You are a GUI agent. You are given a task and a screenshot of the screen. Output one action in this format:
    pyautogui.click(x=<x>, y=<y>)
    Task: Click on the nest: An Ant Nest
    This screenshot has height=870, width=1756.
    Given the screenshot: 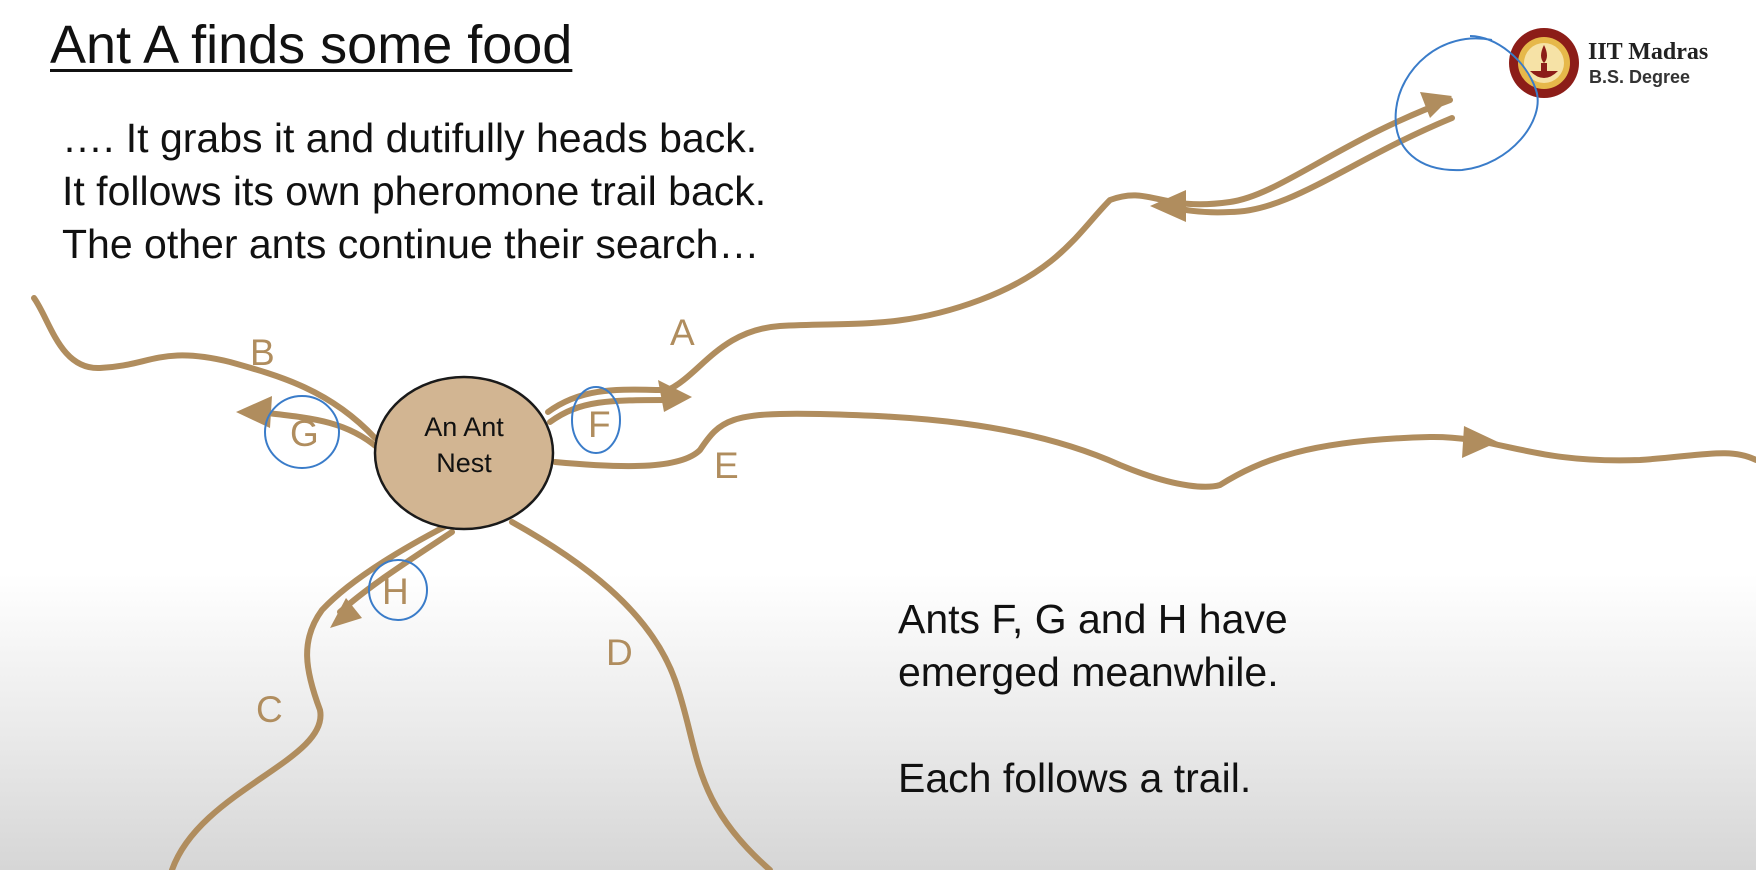 What is the action you would take?
    pyautogui.click(x=464, y=453)
    